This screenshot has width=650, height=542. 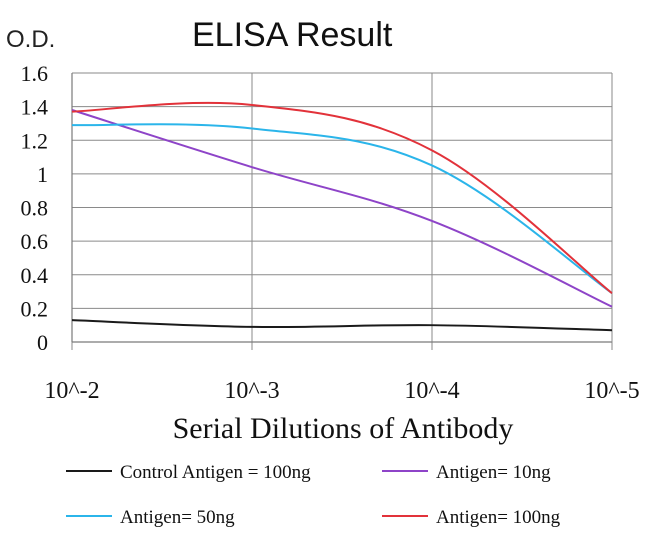 I want to click on x-tick-label: 10^-5, so click(x=611, y=391).